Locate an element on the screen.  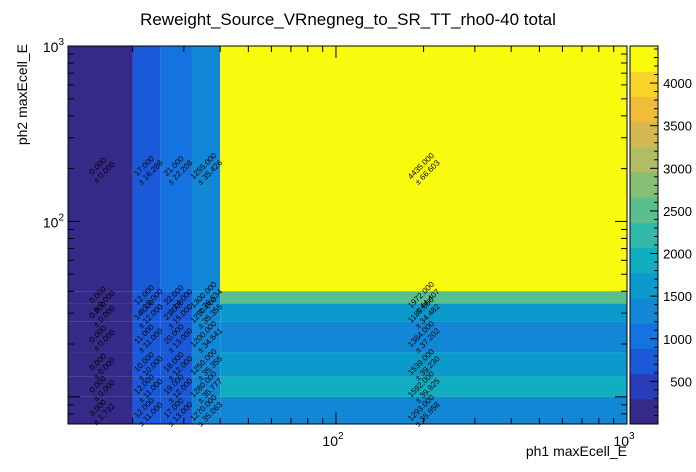
y-tick-exponent: 3 is located at coordinates (61, 42).